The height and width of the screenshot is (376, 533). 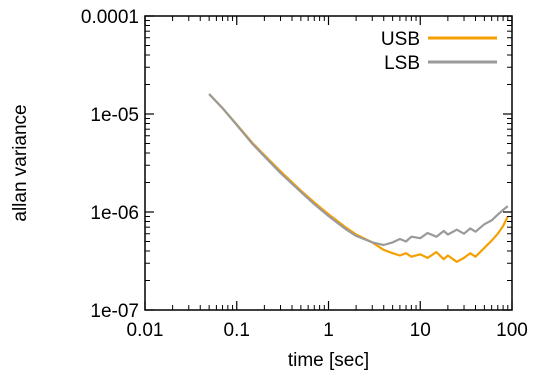 I want to click on y-tick-label: 1e-07, so click(x=114, y=311).